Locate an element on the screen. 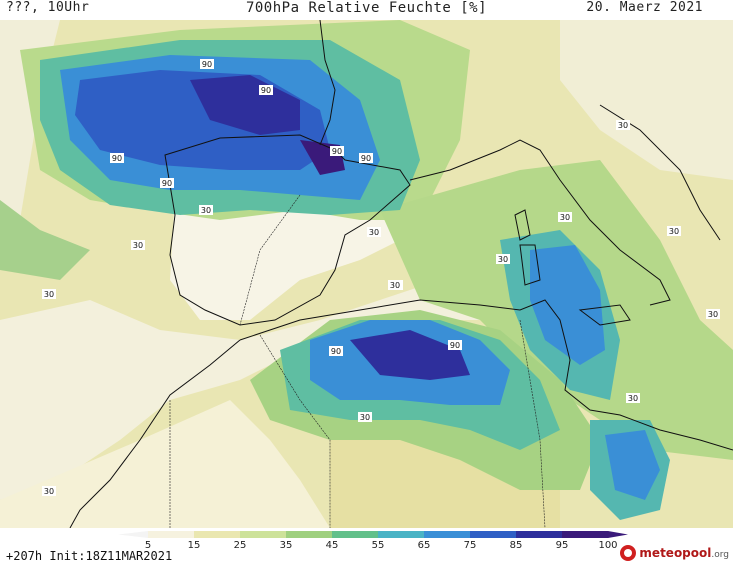  dry-region-sahara-west is located at coordinates (165, 464).